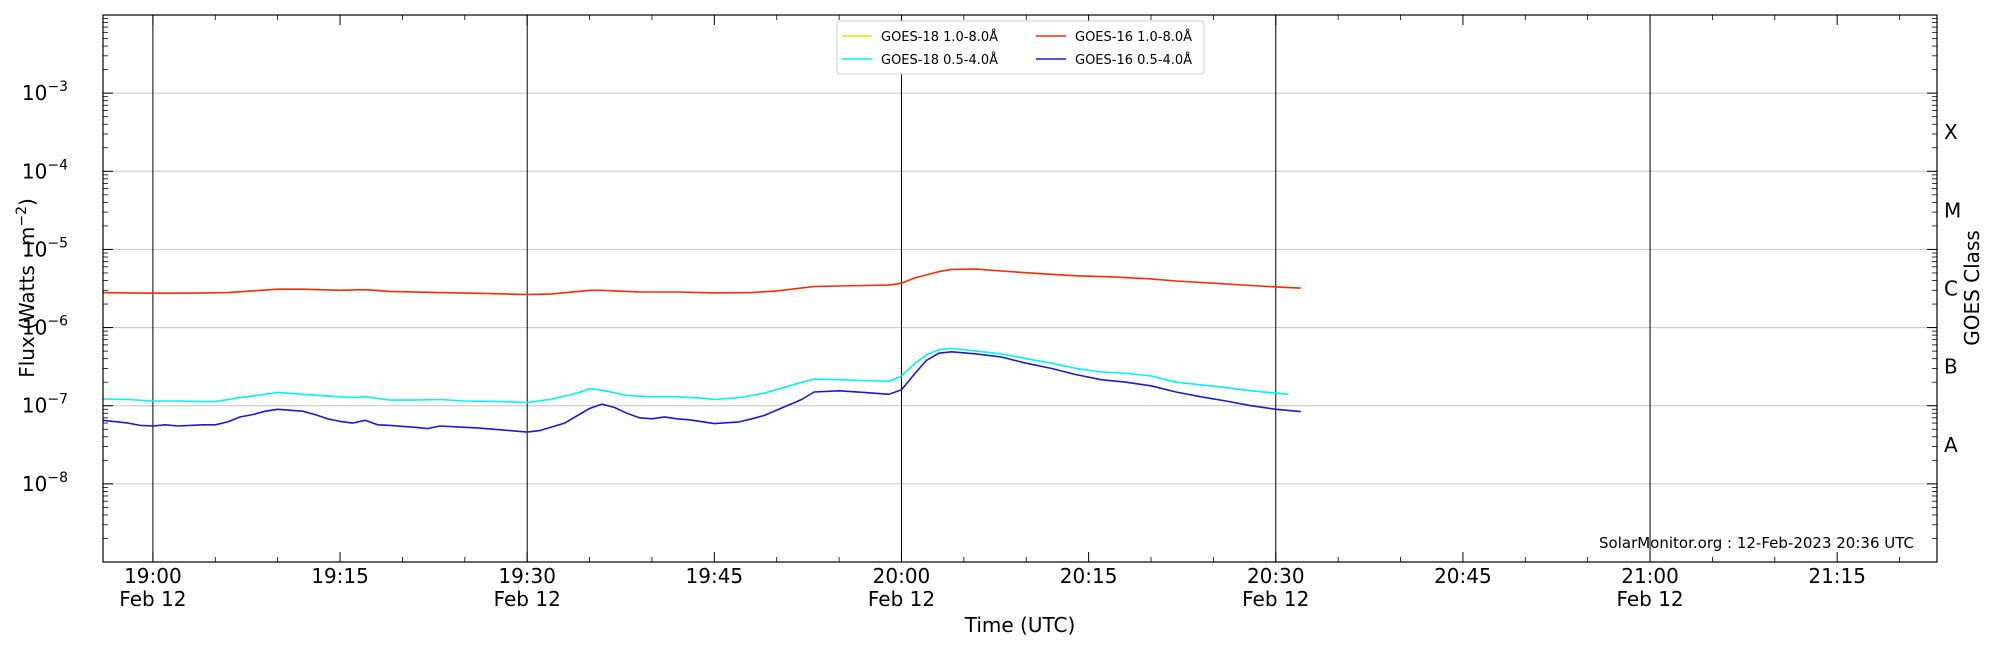 Image resolution: width=2000 pixels, height=650 pixels. Describe the element at coordinates (1650, 576) in the screenshot. I see `x-tick-label-time: 21:00` at that location.